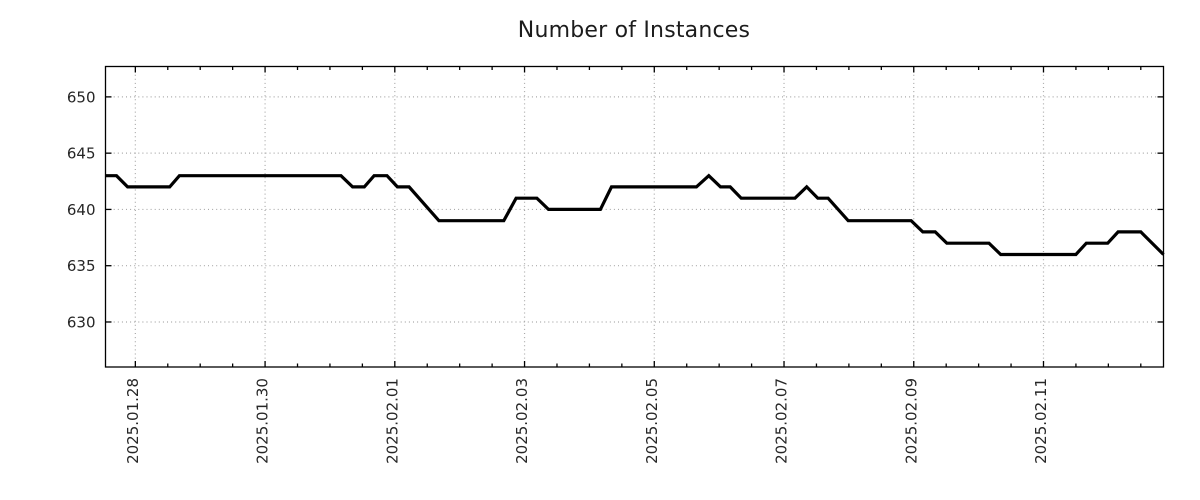  Describe the element at coordinates (652, 421) in the screenshot. I see `x-tick-label: 2025.02.05` at that location.